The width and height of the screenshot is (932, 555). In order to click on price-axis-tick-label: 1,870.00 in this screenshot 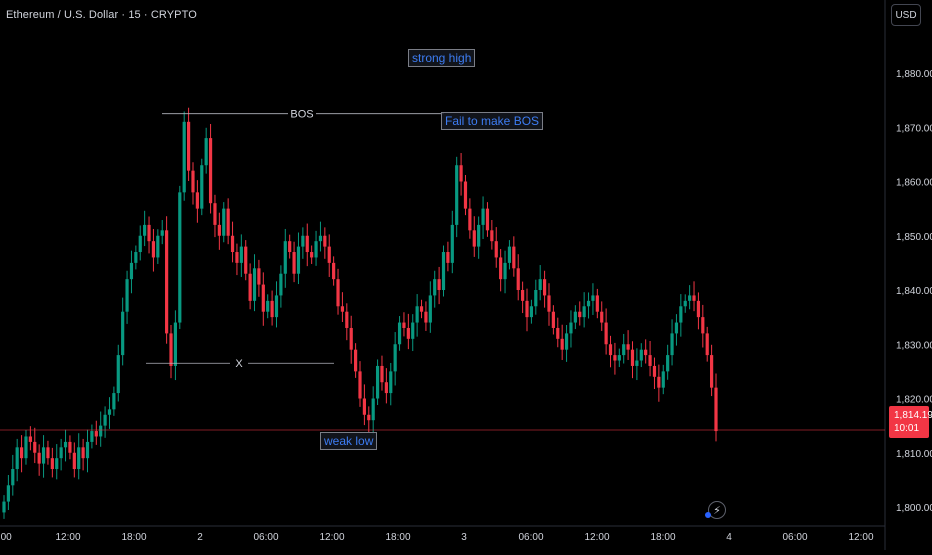, I will do `click(914, 128)`.